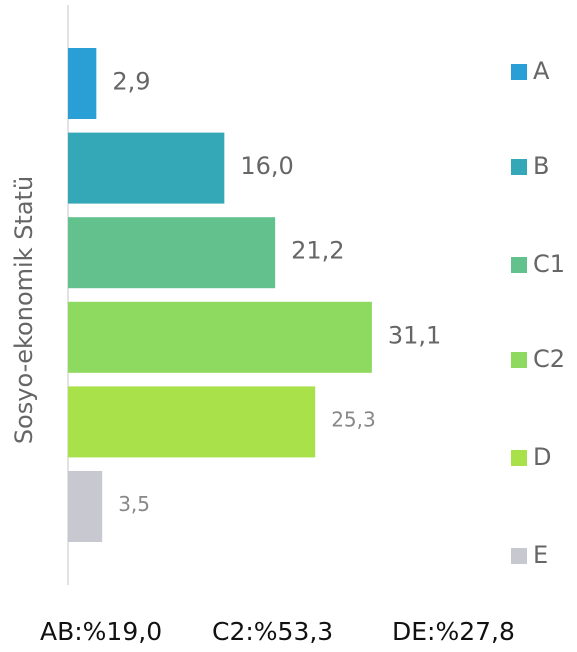  I want to click on annotation: C2:%53,3, so click(272, 631).